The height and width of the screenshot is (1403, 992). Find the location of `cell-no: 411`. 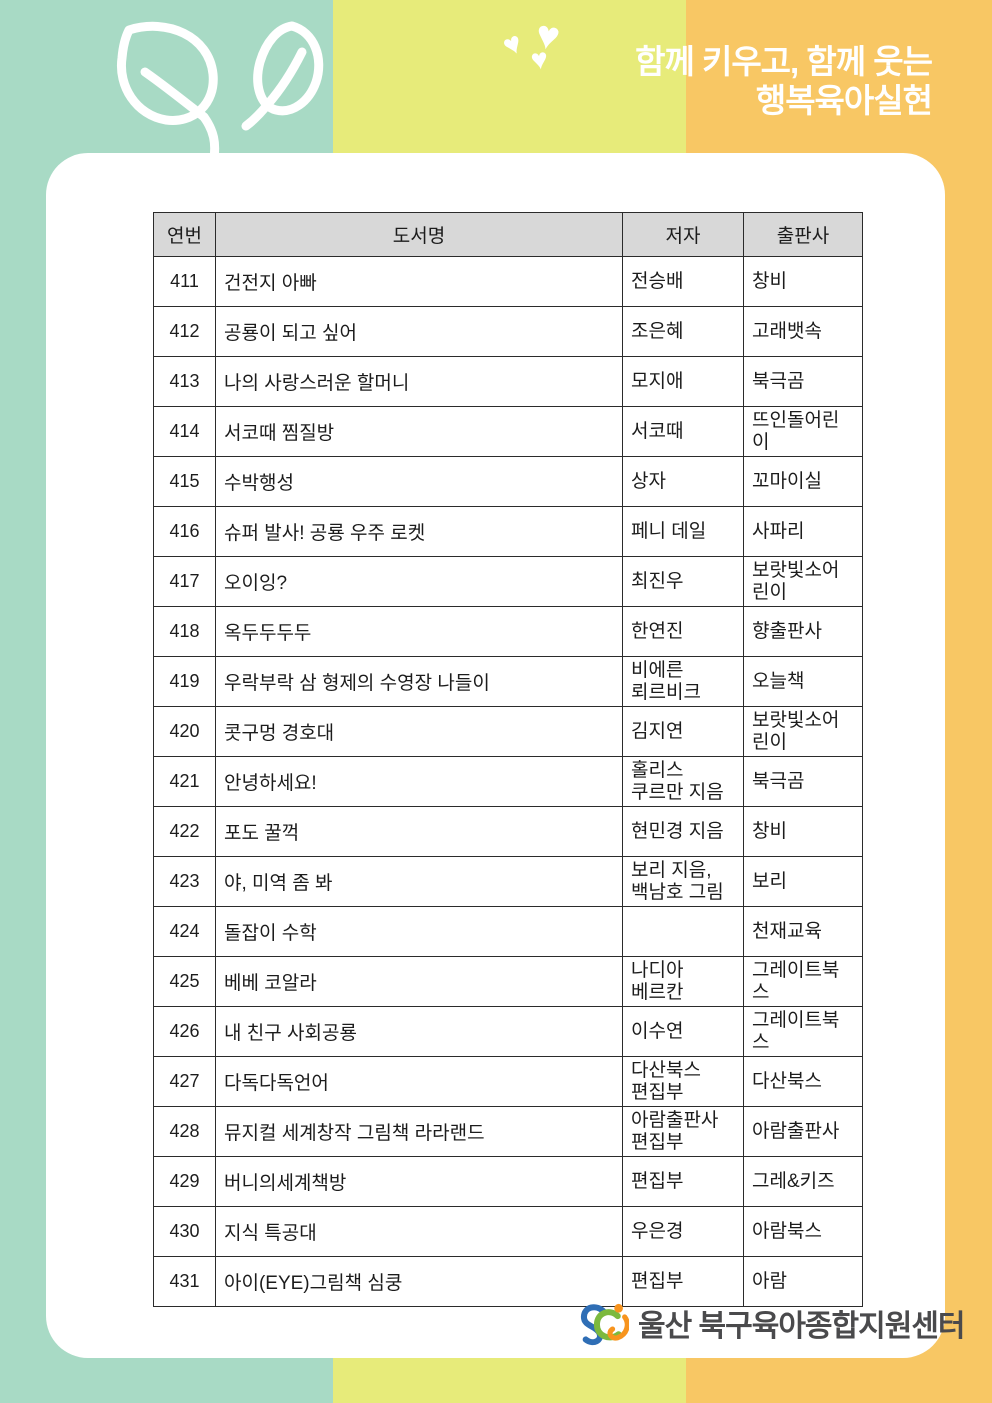

cell-no: 411 is located at coordinates (184, 281).